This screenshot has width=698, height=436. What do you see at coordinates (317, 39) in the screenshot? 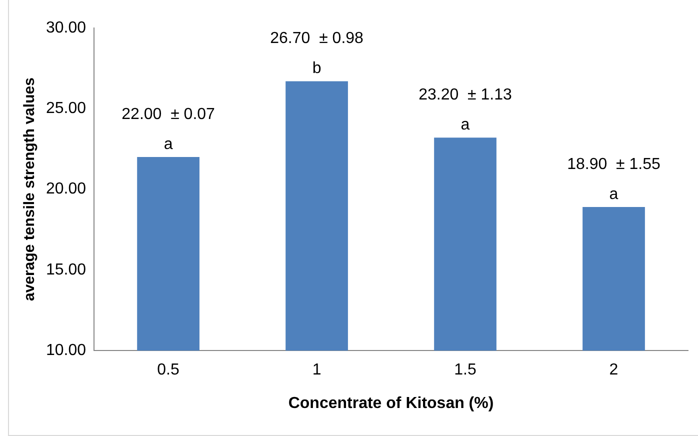
I see `data-label: 26.70 ± 0.98` at bounding box center [317, 39].